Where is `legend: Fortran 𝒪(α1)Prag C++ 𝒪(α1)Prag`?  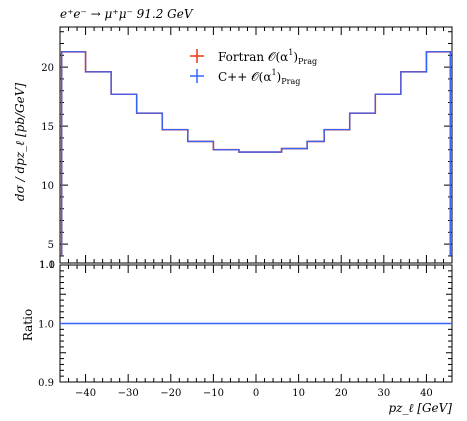 legend: Fortran 𝒪(α1)Prag C++ 𝒪(α1)Prag is located at coordinates (253, 67).